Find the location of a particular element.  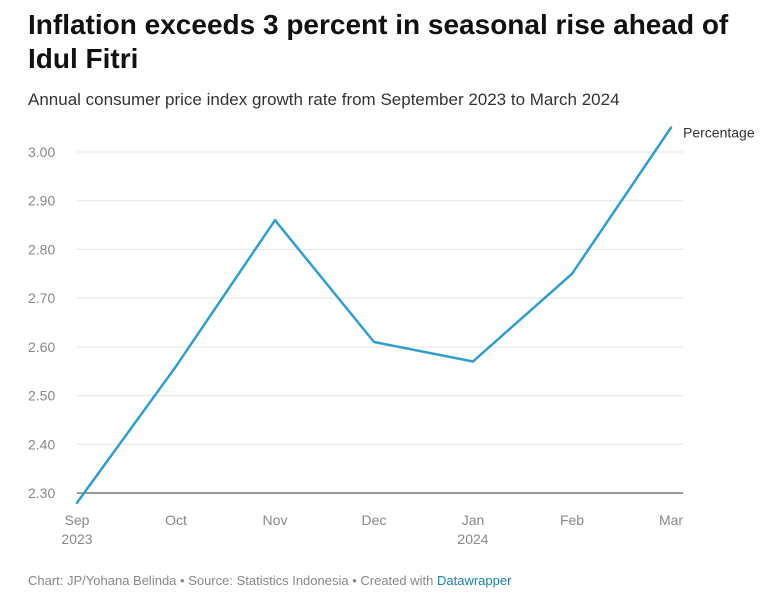

datawrapper-link: Datawrapper is located at coordinates (474, 580).